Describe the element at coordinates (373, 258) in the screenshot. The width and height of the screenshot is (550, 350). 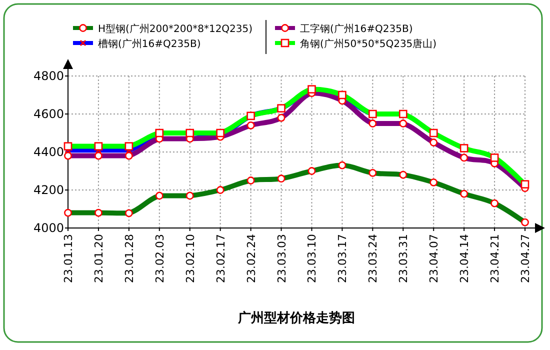
I see `x-tick-label: 23.03.24` at that location.